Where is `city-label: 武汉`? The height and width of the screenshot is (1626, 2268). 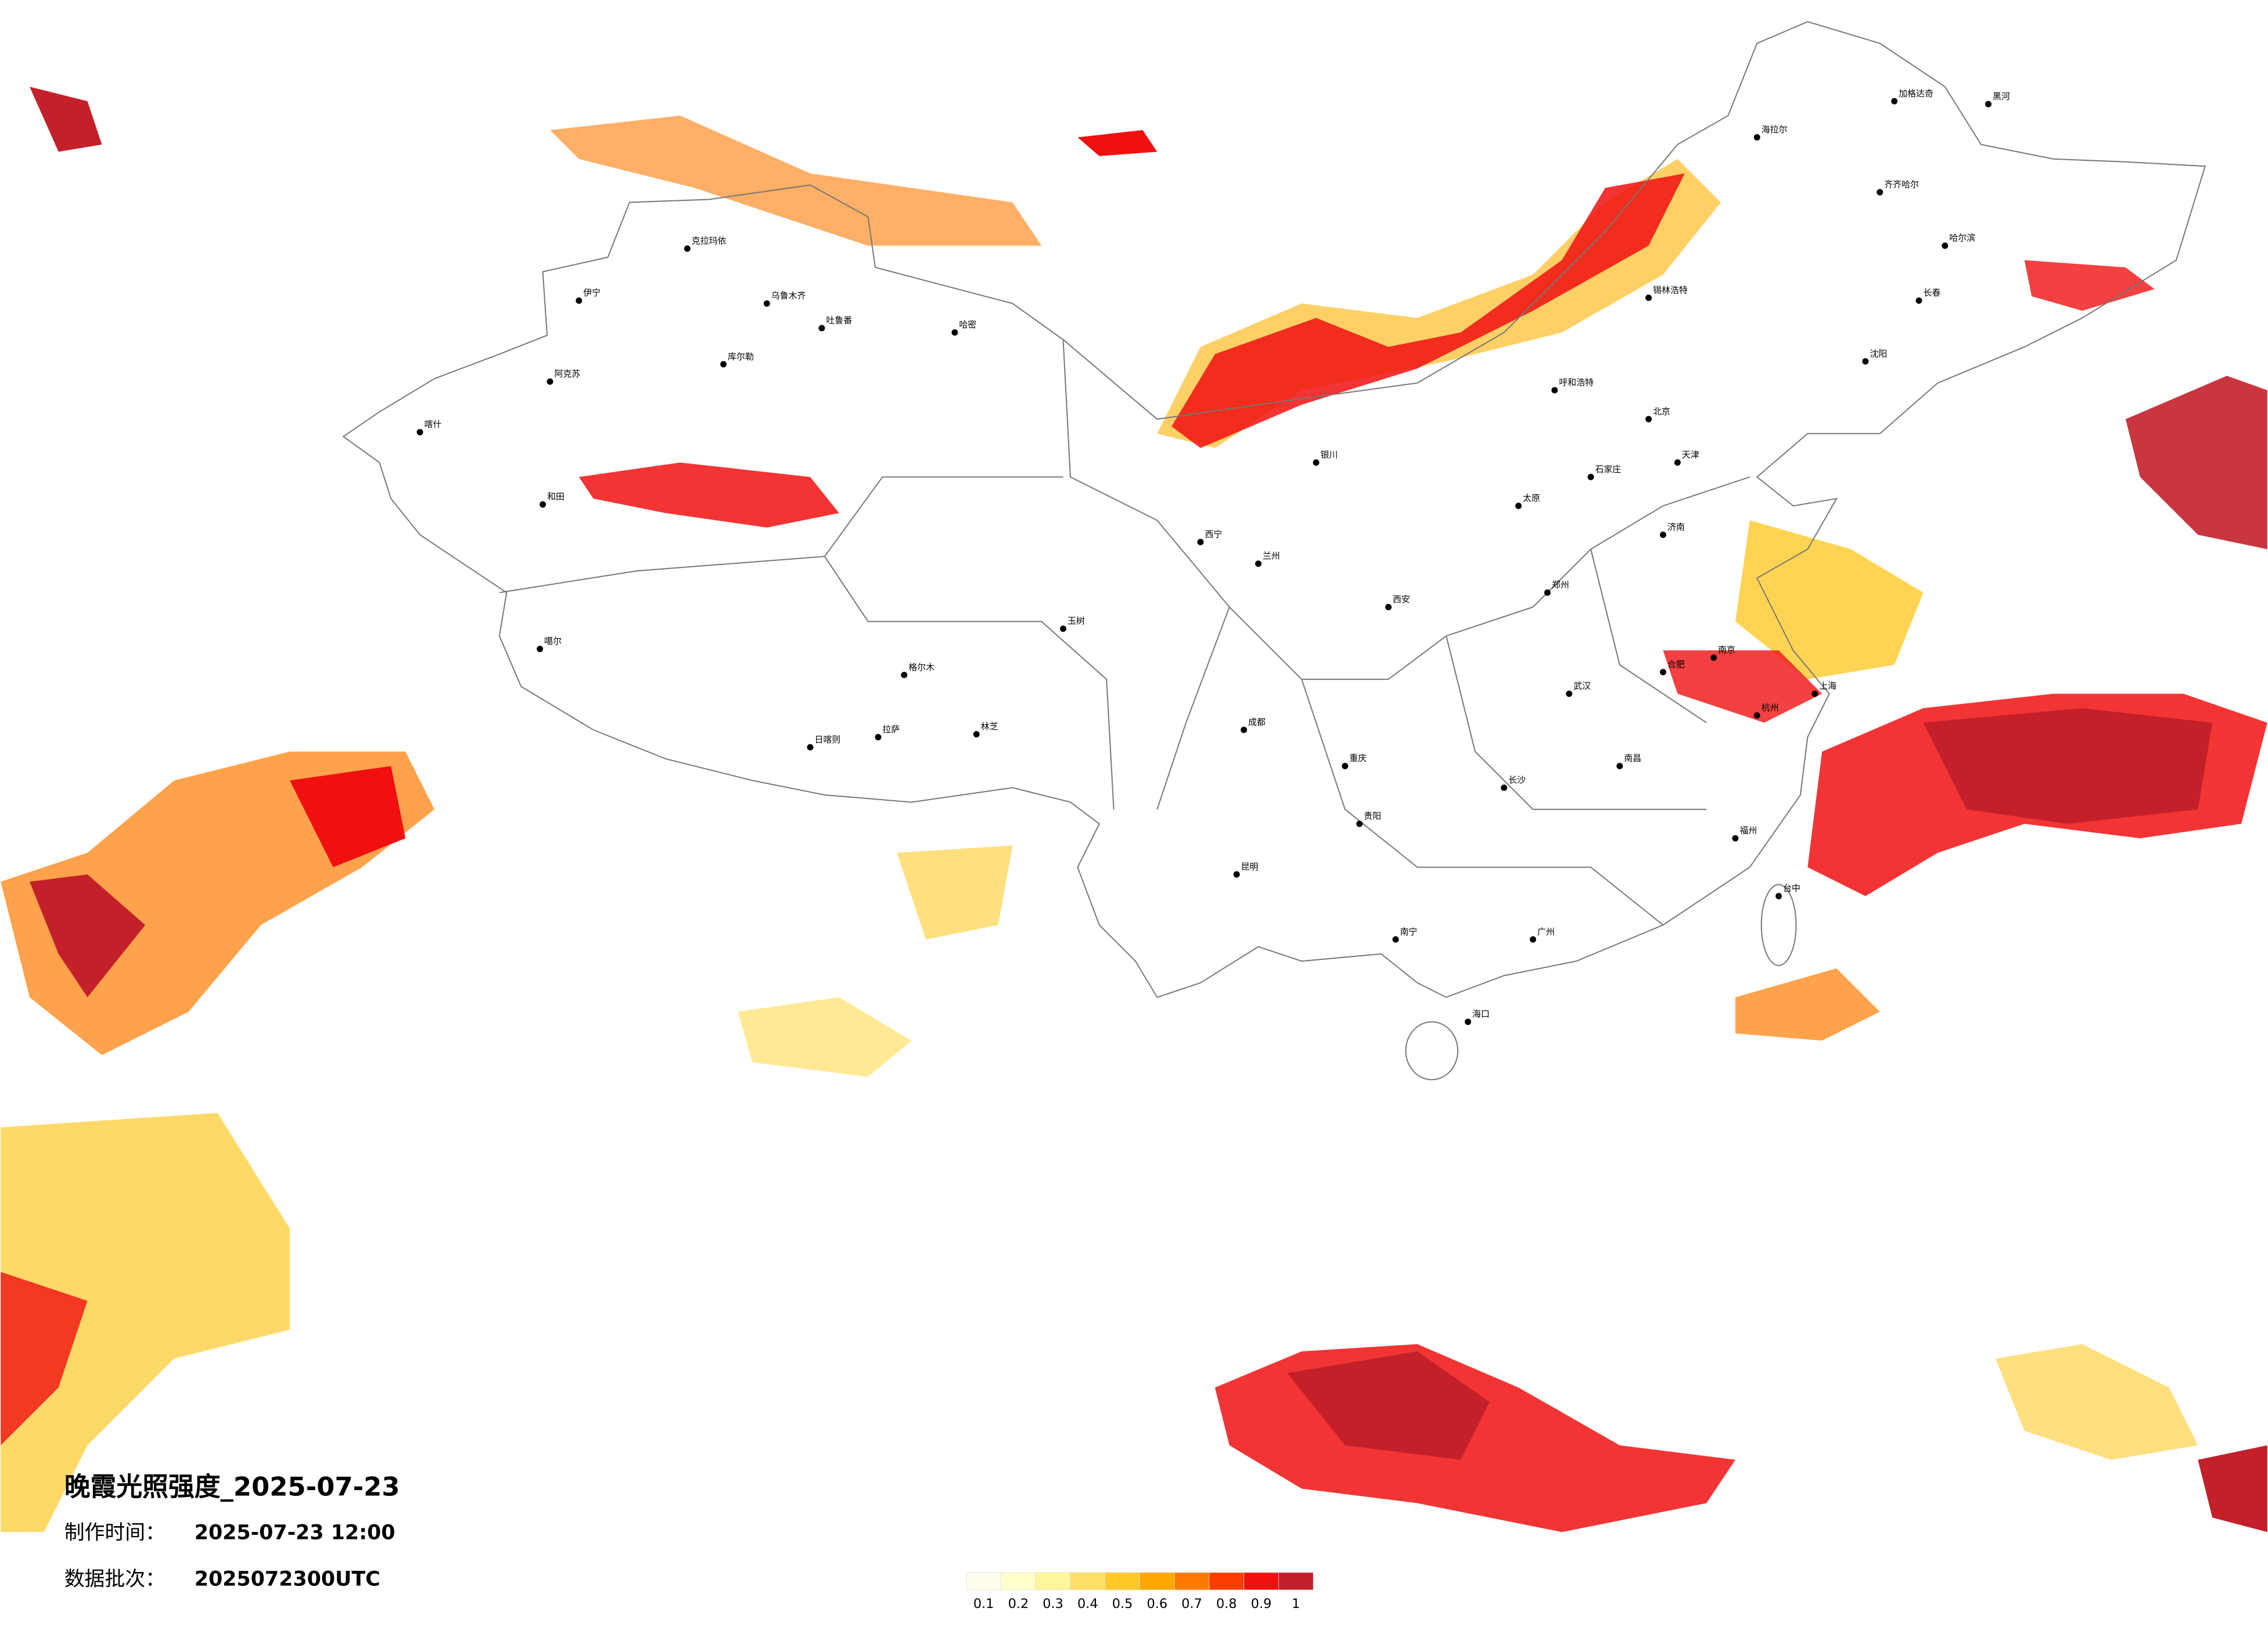 city-label: 武汉 is located at coordinates (1582, 686).